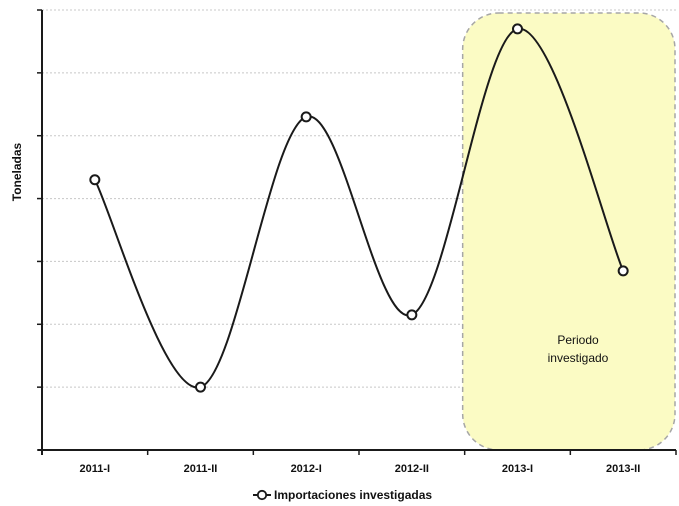  Describe the element at coordinates (578, 340) in the screenshot. I see `highlight-label-line1: Periodo` at that location.